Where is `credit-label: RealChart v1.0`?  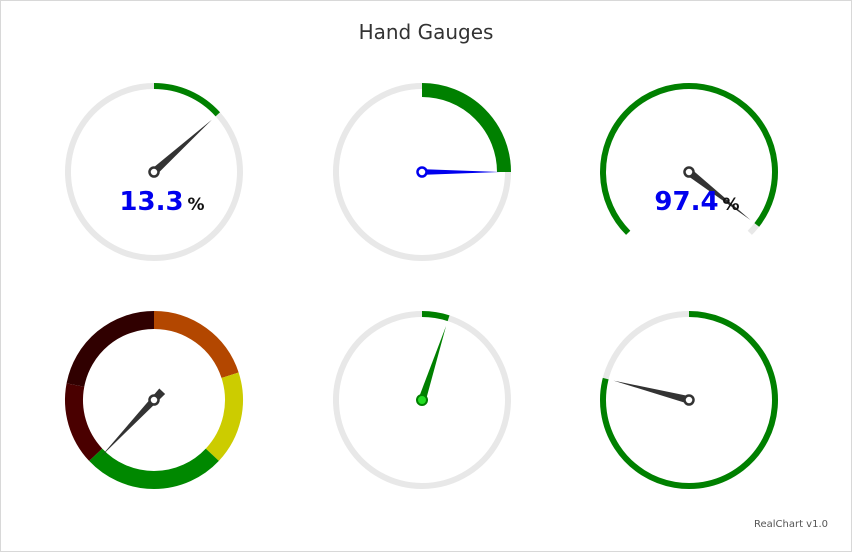 credit-label: RealChart v1.0 is located at coordinates (790, 524).